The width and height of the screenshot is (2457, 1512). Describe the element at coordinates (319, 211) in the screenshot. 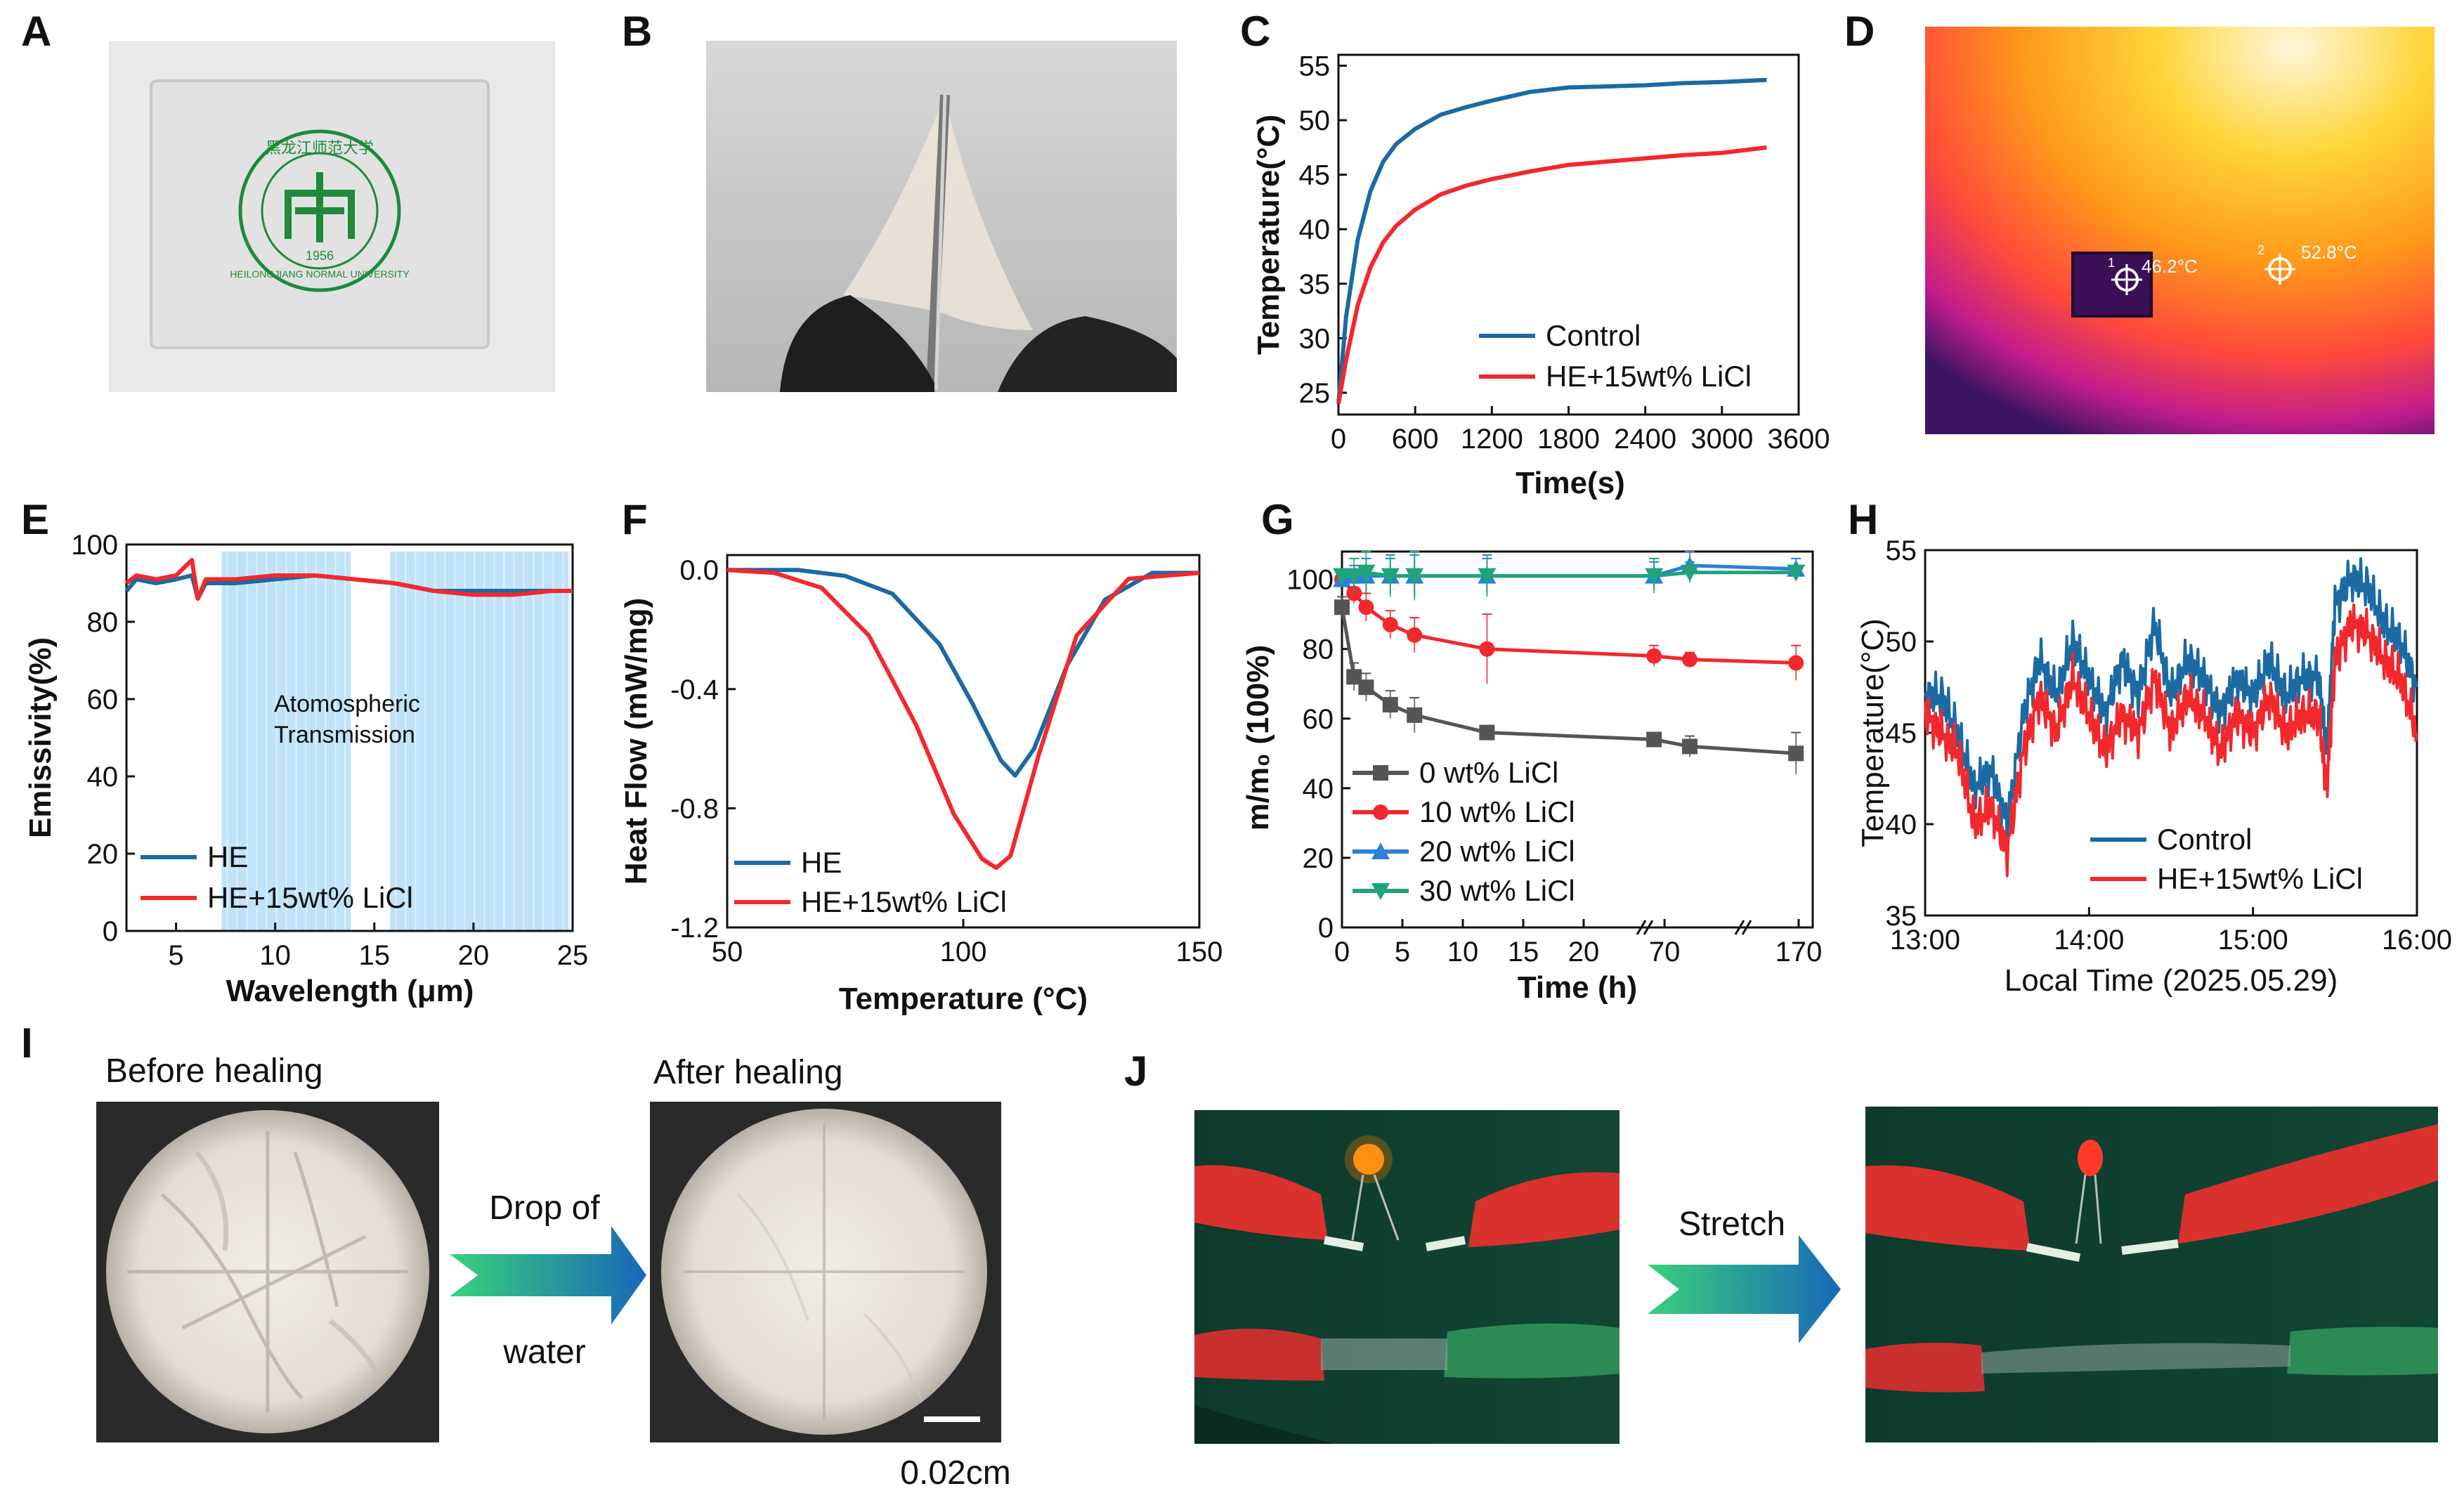

I see `seal-logo` at that location.